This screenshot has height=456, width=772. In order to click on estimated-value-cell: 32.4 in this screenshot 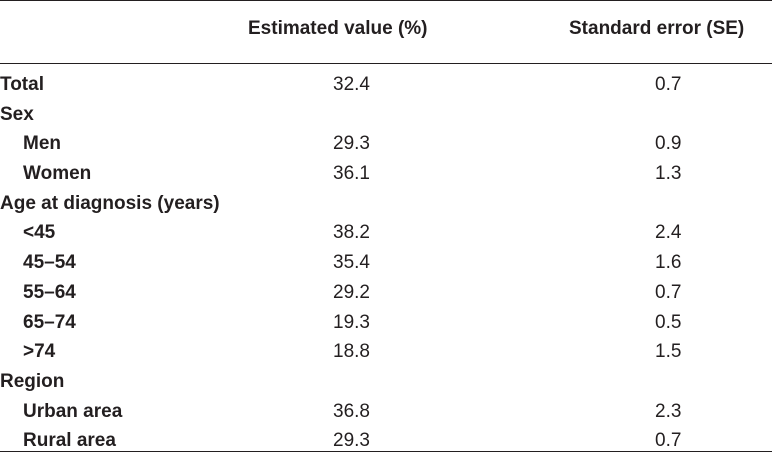, I will do `click(351, 84)`.